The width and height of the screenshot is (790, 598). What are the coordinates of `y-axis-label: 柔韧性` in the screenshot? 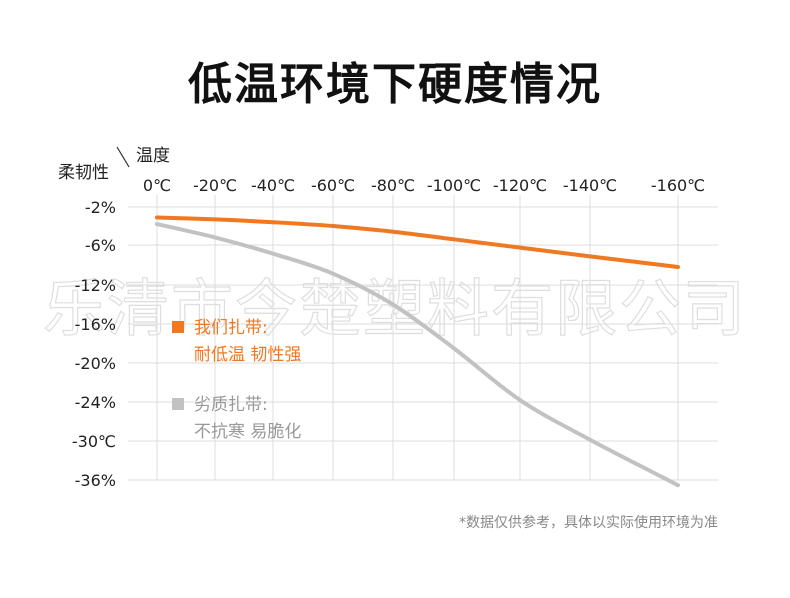 It's located at (83, 173).